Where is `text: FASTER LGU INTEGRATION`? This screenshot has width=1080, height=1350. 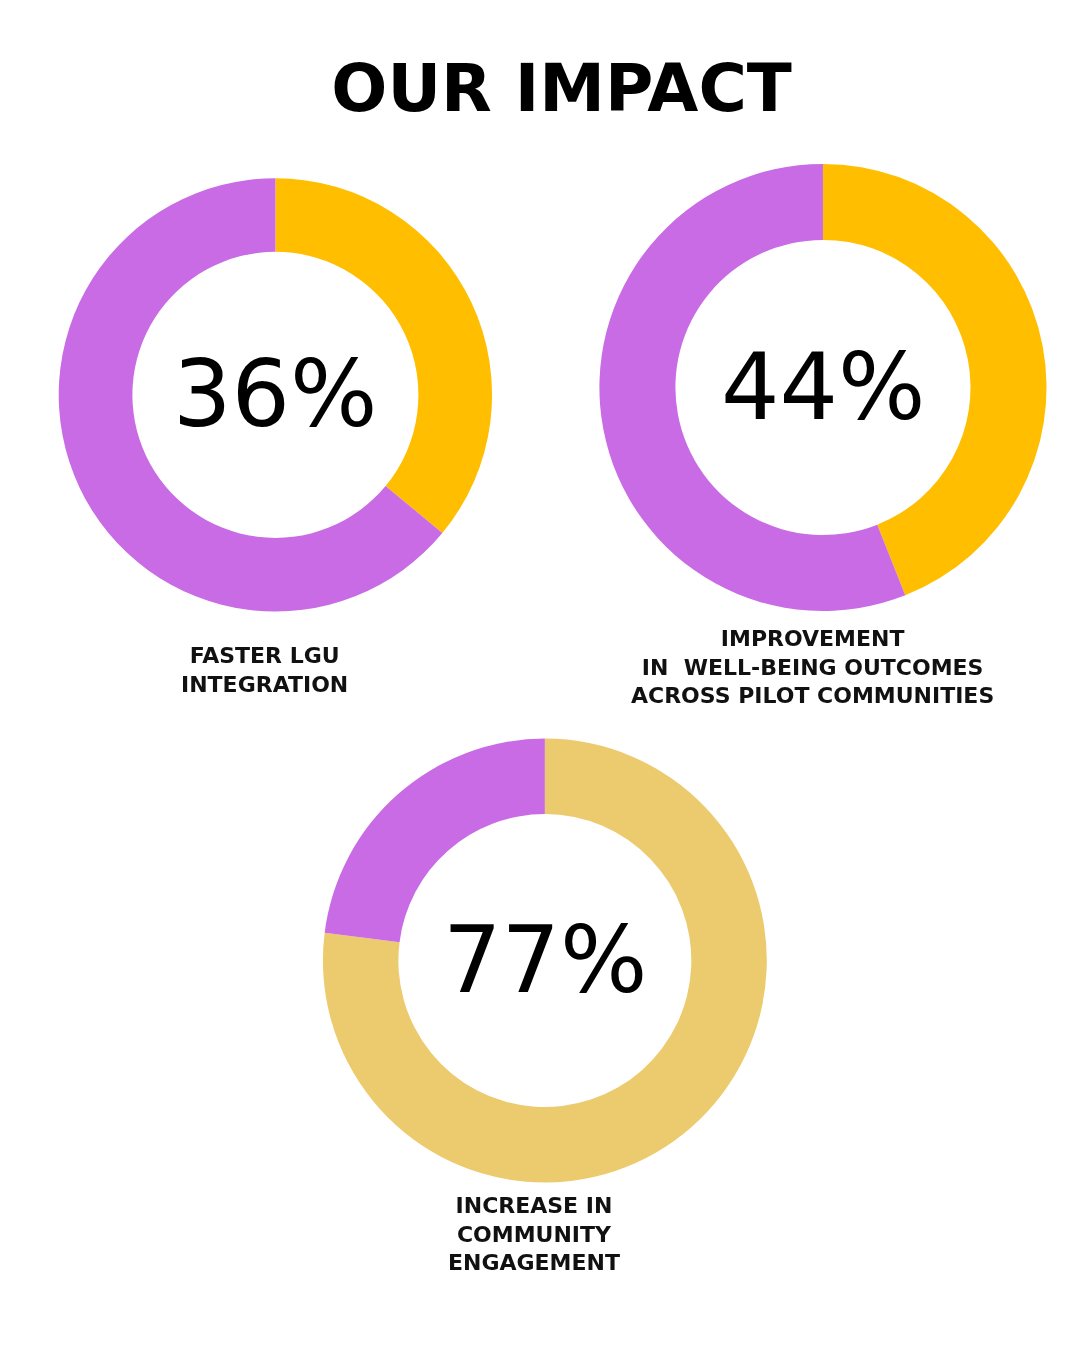
text: FASTER LGU INTEGRATION is located at coordinates (265, 670).